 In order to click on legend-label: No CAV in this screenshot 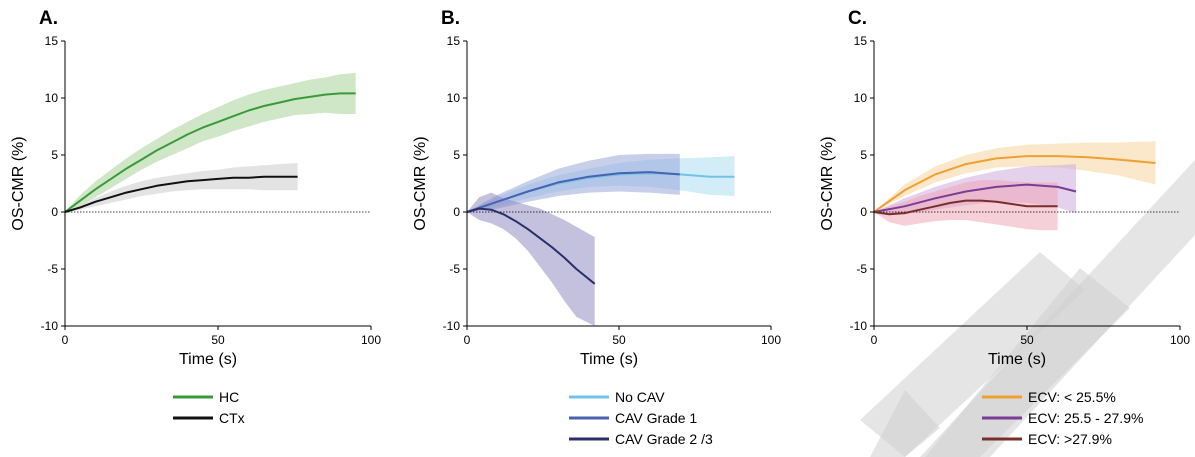, I will do `click(640, 397)`.